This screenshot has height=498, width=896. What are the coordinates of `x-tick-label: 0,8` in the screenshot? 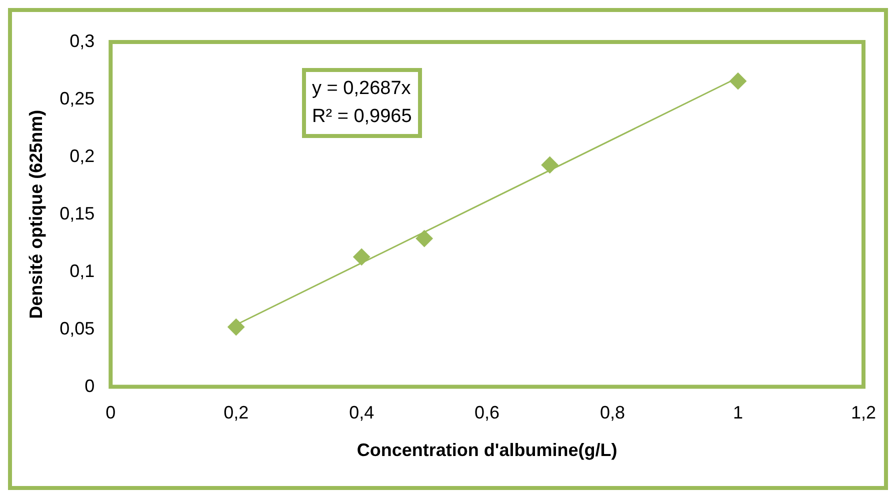 It's located at (613, 412).